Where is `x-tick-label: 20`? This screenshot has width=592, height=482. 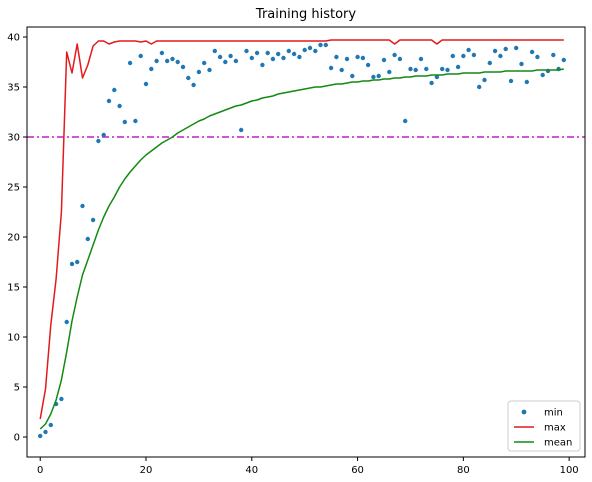 x-tick-label: 20 is located at coordinates (146, 470).